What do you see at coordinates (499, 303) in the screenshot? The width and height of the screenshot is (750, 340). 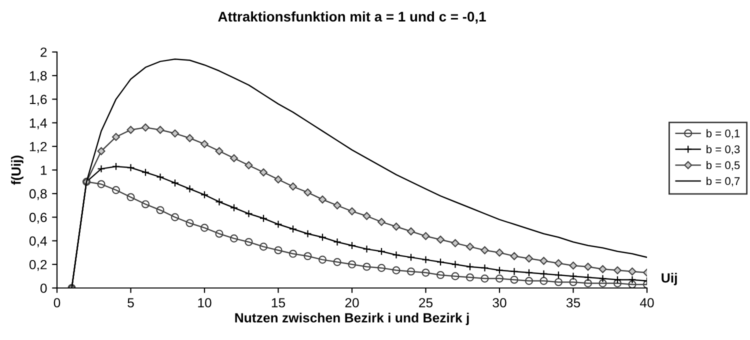 I see `x-tick-label: 30` at bounding box center [499, 303].